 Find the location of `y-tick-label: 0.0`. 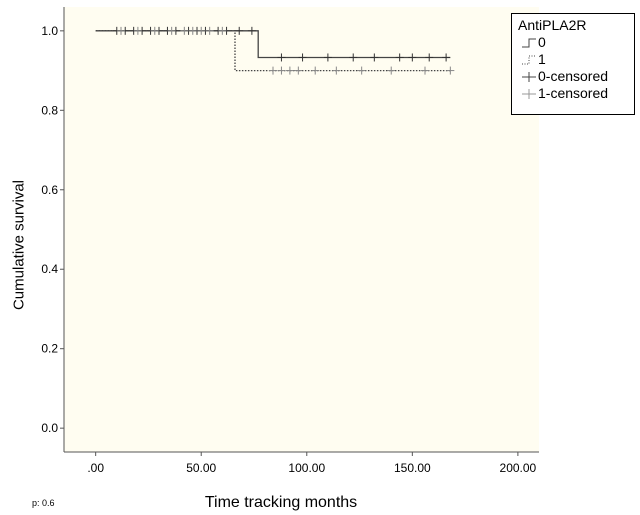

y-tick-label: 0.0 is located at coordinates (49, 428).